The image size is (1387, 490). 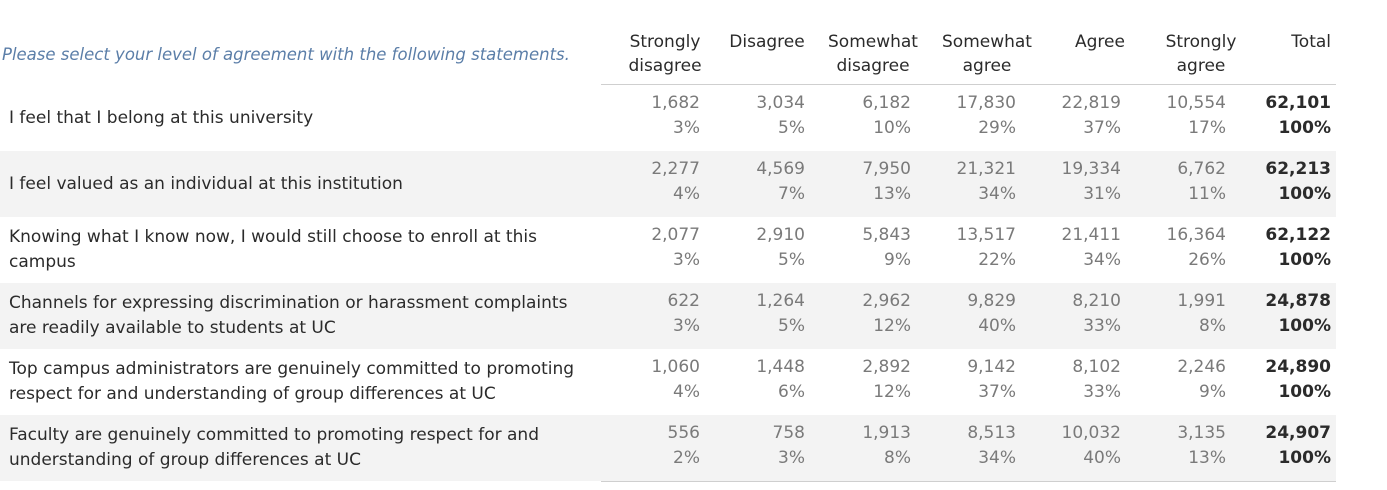 What do you see at coordinates (684, 446) in the screenshot?
I see `value-cell: 556 2%` at bounding box center [684, 446].